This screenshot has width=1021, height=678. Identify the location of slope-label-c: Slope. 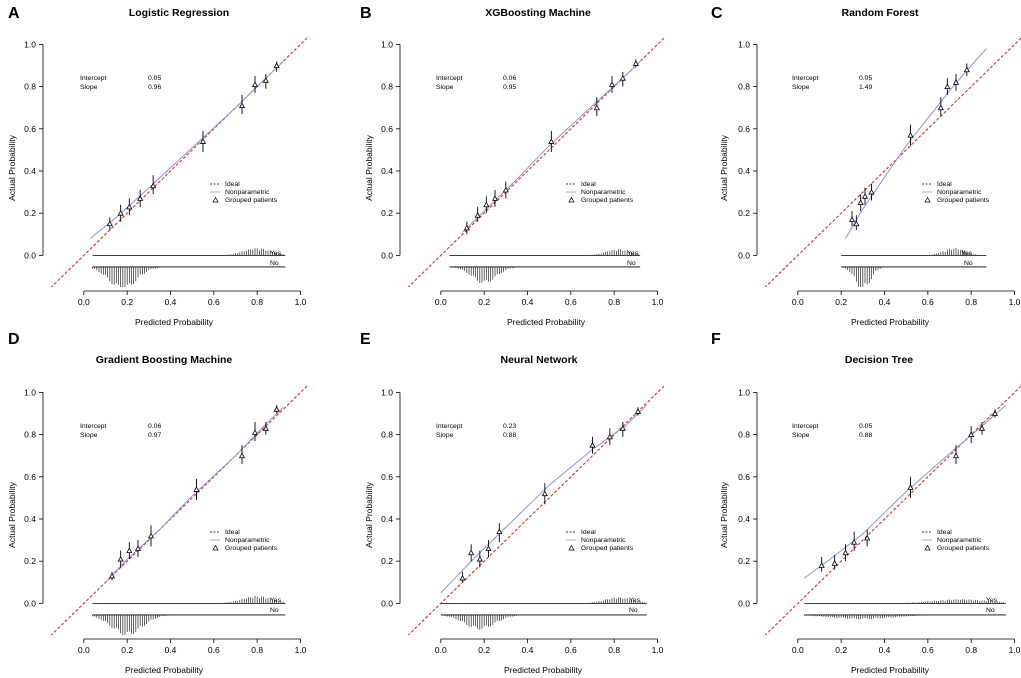
(801, 87).